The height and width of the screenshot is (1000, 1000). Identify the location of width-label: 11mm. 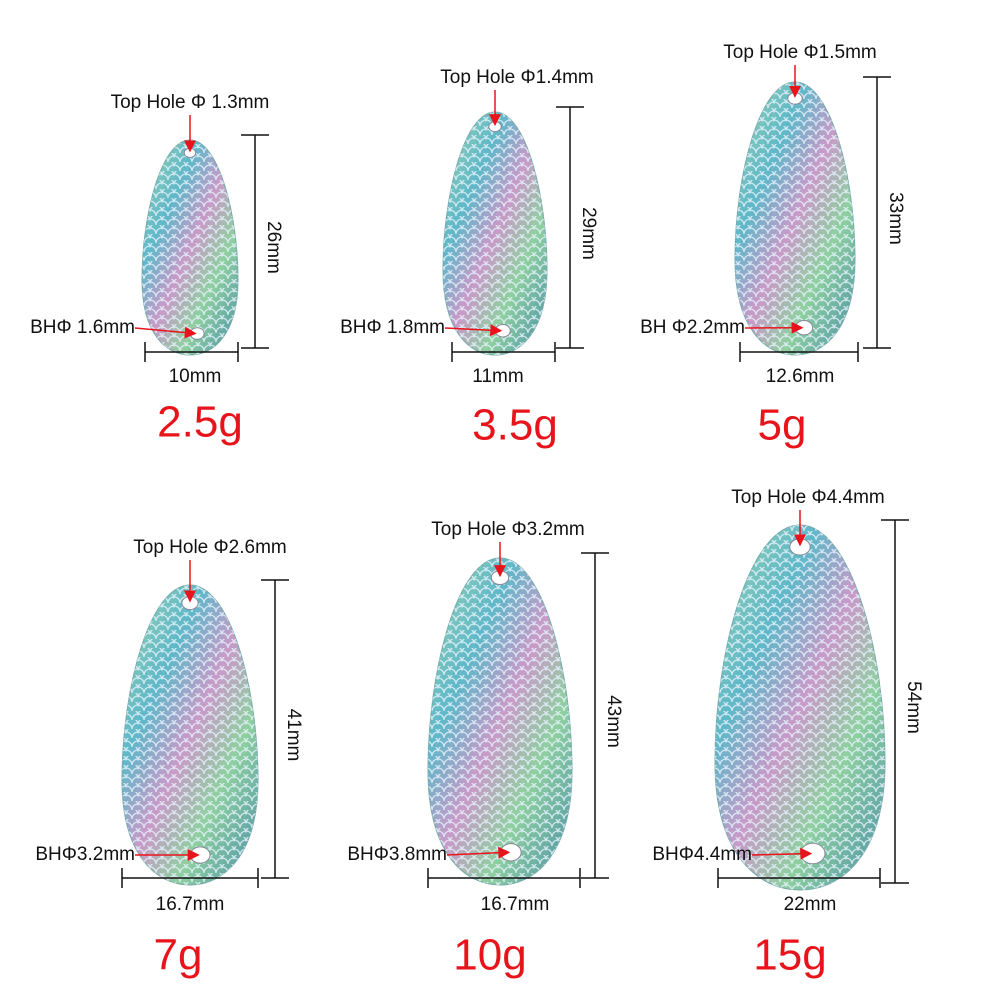
(497, 376).